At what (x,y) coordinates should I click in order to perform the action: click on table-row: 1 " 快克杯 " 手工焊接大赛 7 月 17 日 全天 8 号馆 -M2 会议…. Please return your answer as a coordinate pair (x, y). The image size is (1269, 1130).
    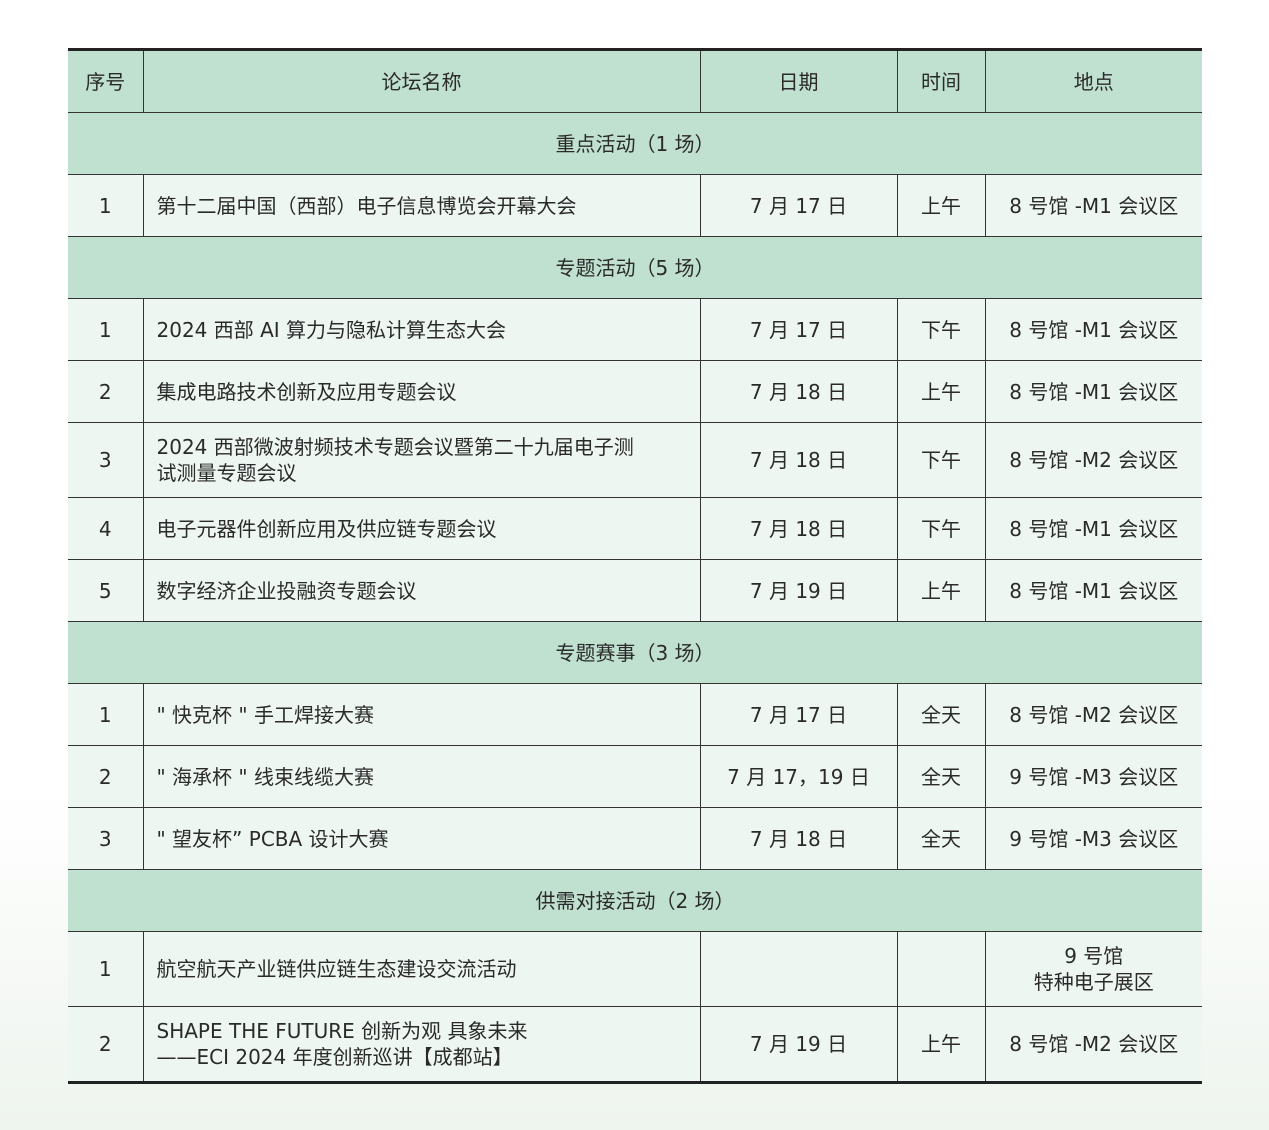
    Looking at the image, I should click on (635, 714).